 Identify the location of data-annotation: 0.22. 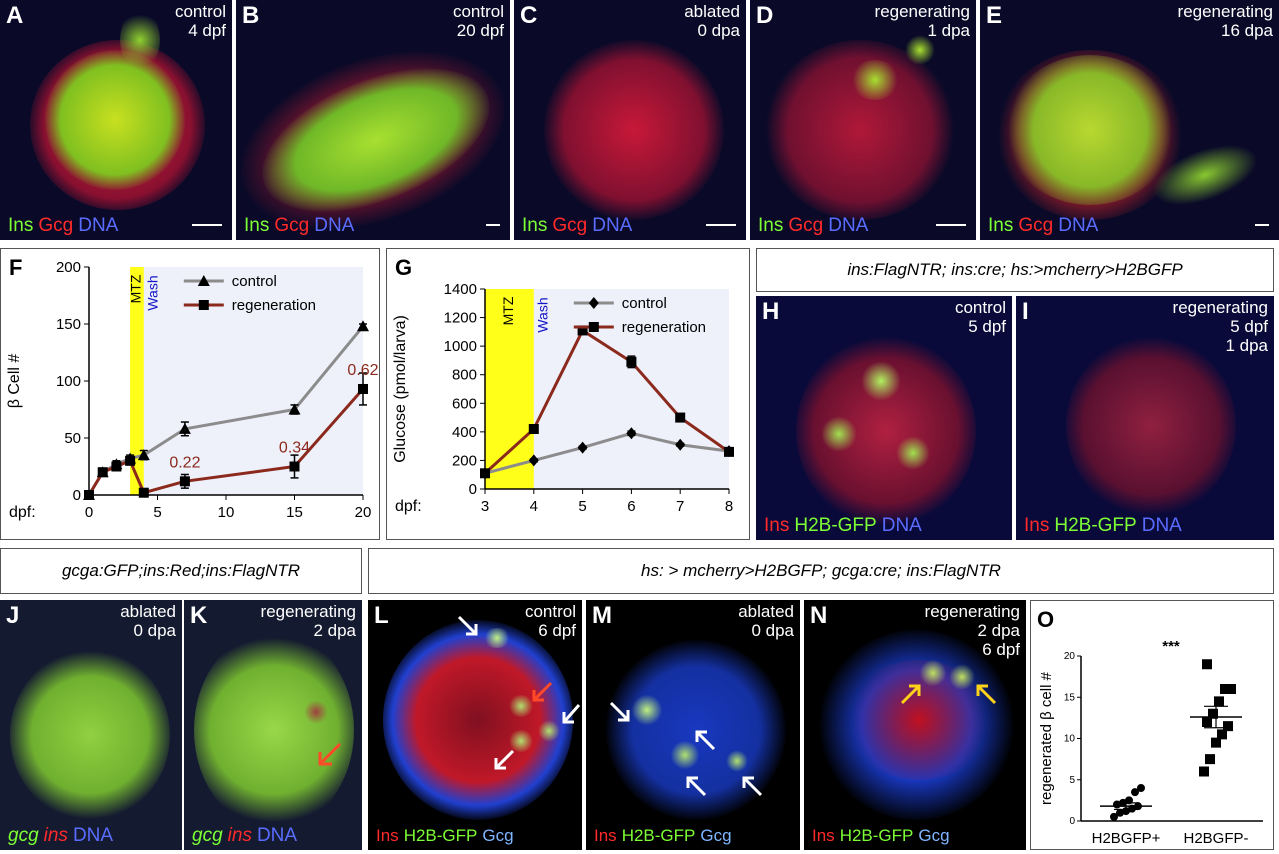
(184, 462).